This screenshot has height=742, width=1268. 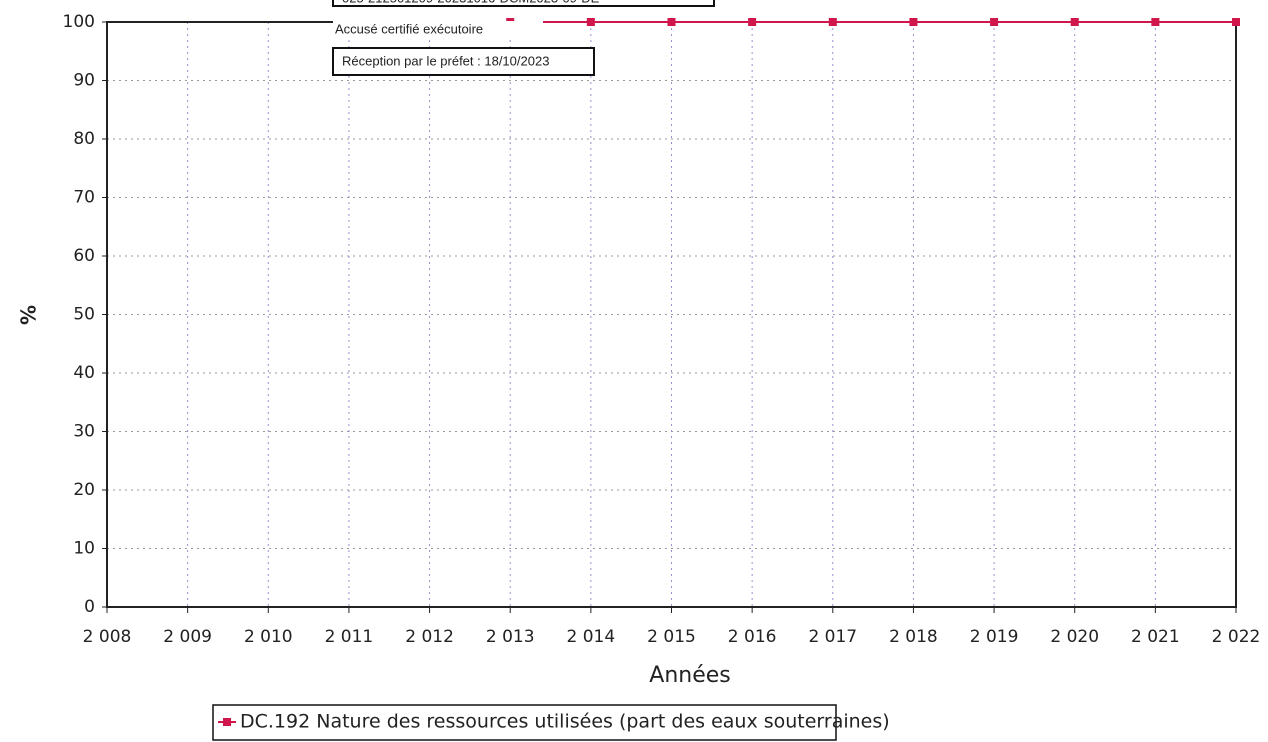 I want to click on x-tick-label: 2 019, so click(x=994, y=637).